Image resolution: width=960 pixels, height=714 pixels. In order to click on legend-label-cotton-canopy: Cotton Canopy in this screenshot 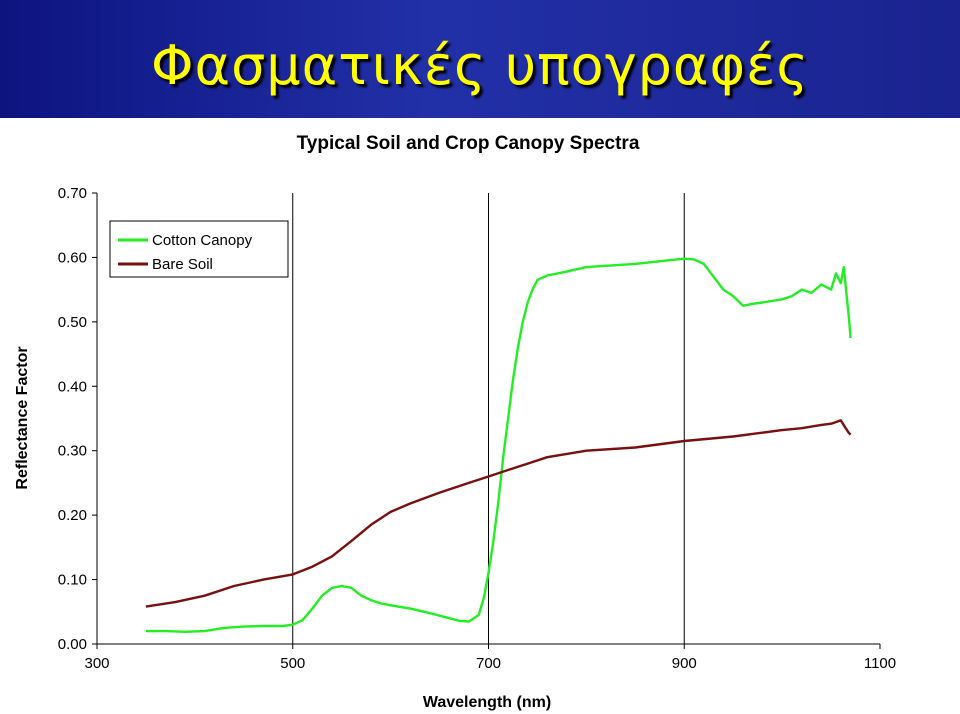, I will do `click(202, 240)`.